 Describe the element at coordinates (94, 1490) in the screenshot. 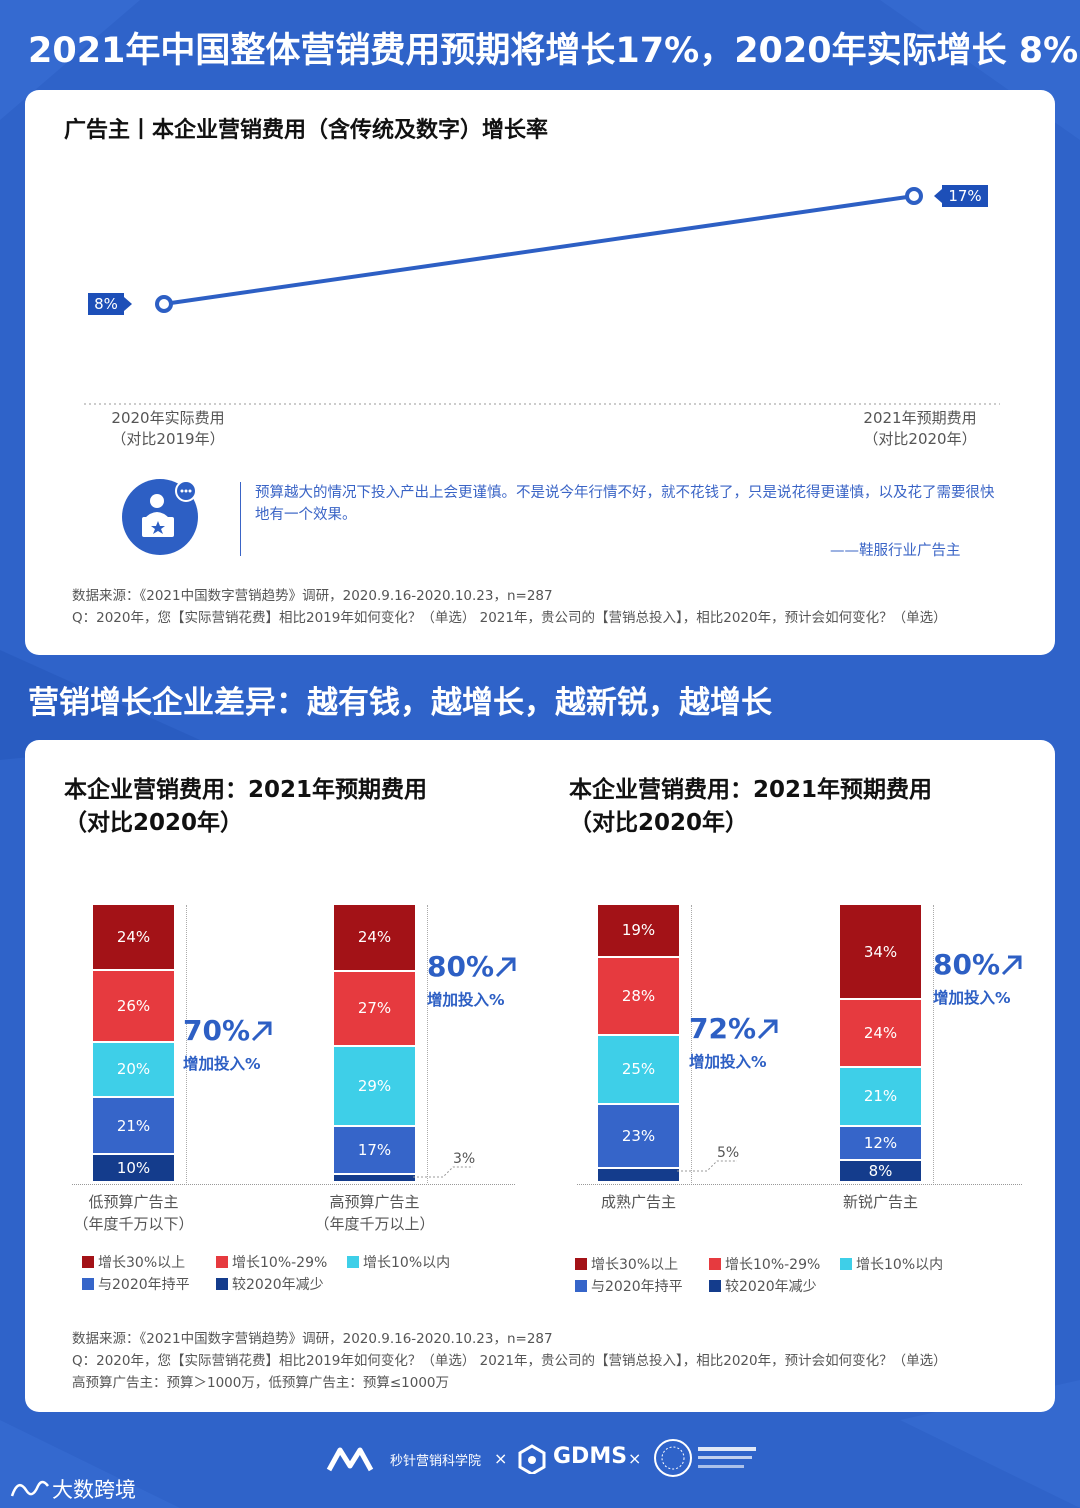

I see `watermark-text: 大数跨境` at that location.